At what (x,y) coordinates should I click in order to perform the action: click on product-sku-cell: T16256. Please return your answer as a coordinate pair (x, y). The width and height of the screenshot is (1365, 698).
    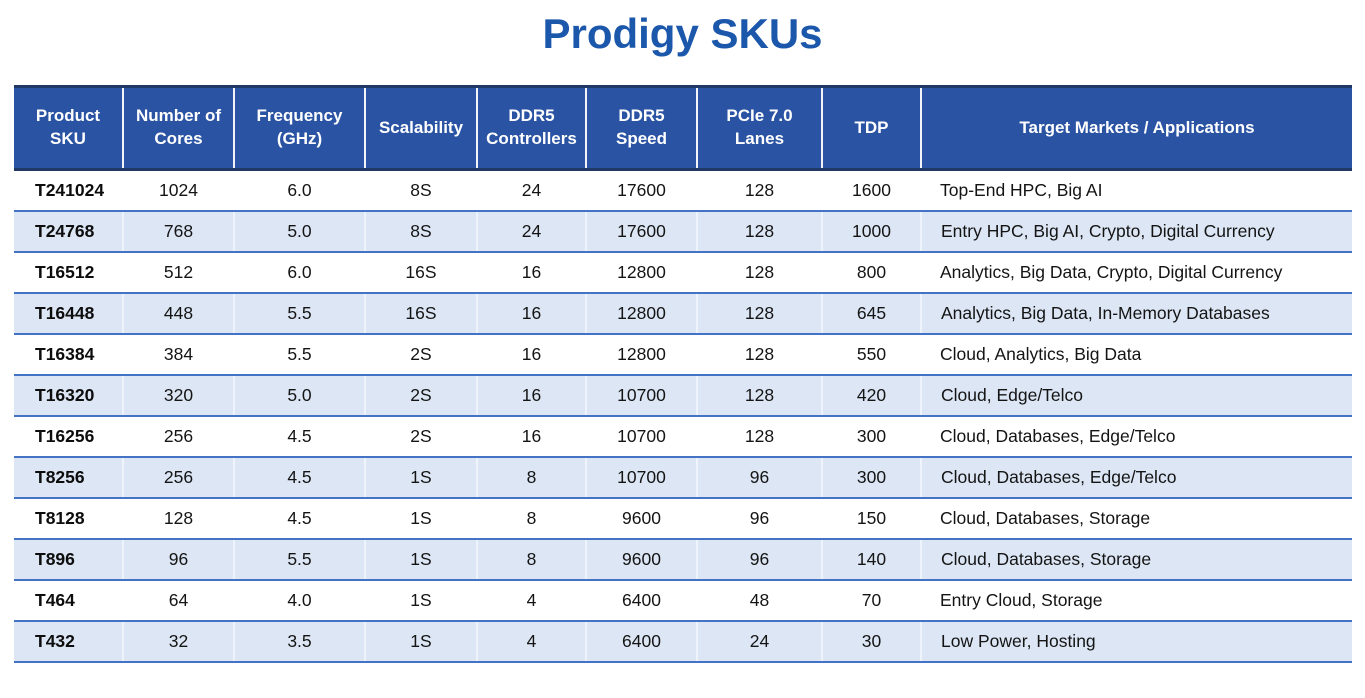
    Looking at the image, I should click on (68, 437).